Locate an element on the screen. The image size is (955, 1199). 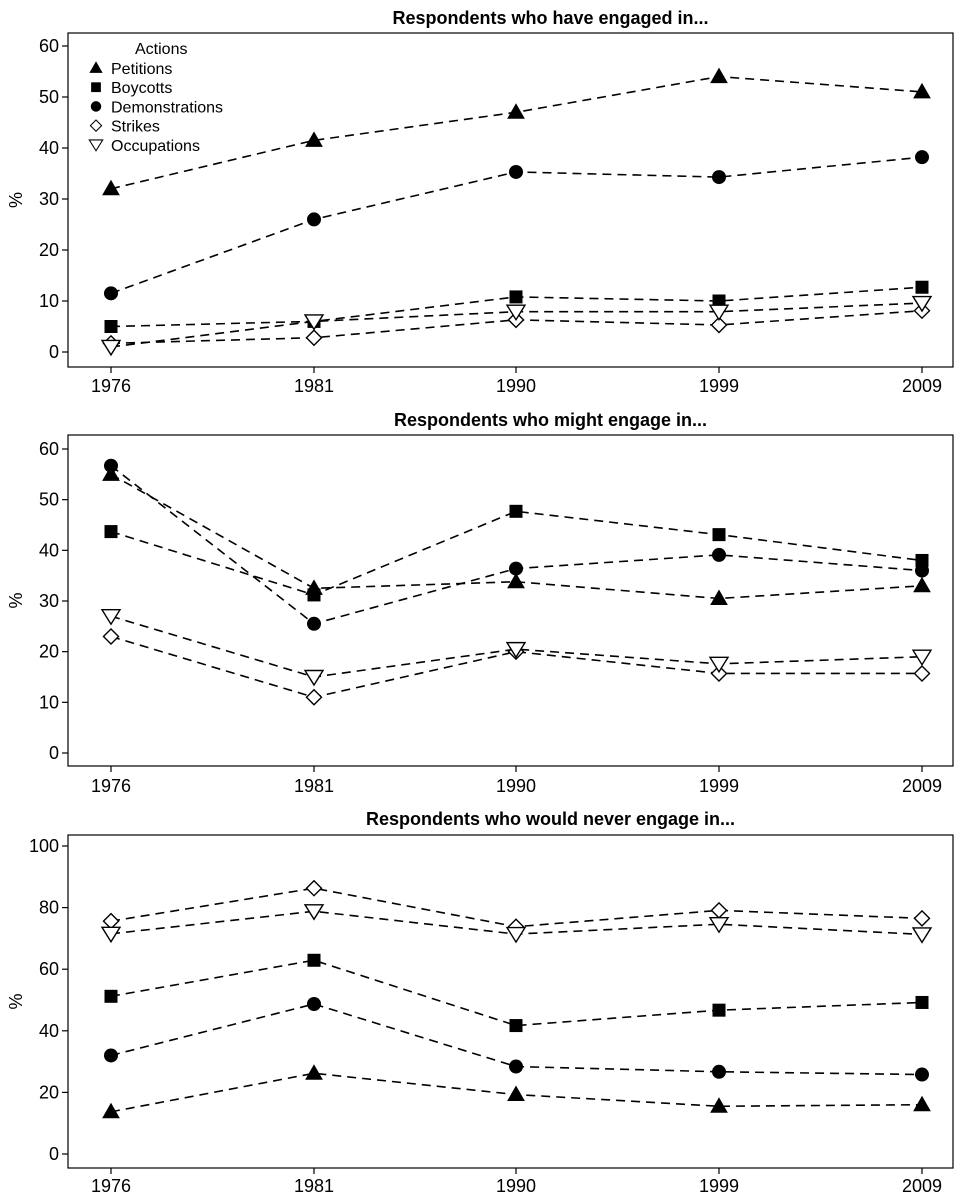
y-tick-label: 30 is located at coordinates (49, 199).